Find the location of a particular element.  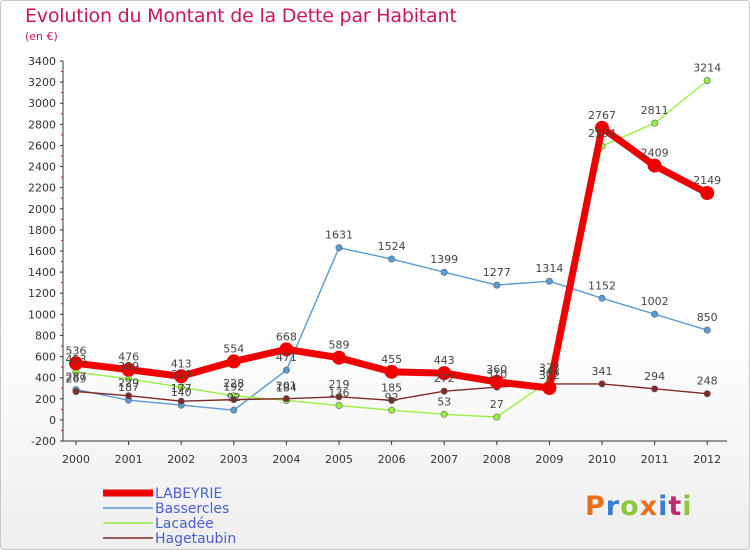

x-tick-label: 2003 is located at coordinates (234, 459).